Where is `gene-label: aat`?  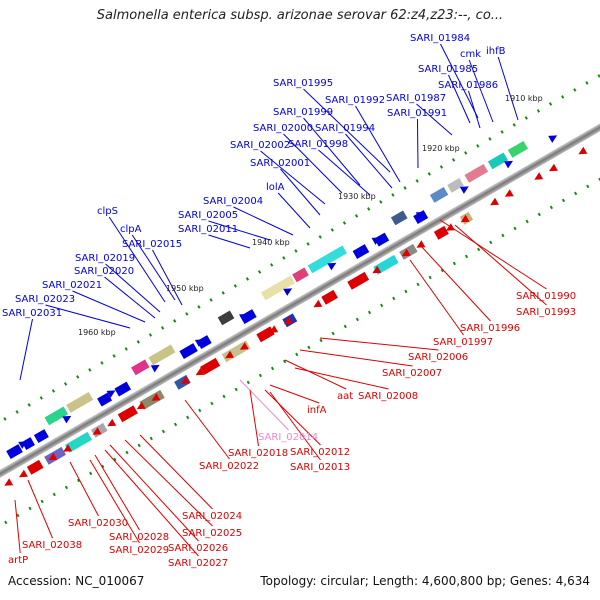 gene-label: aat is located at coordinates (345, 396).